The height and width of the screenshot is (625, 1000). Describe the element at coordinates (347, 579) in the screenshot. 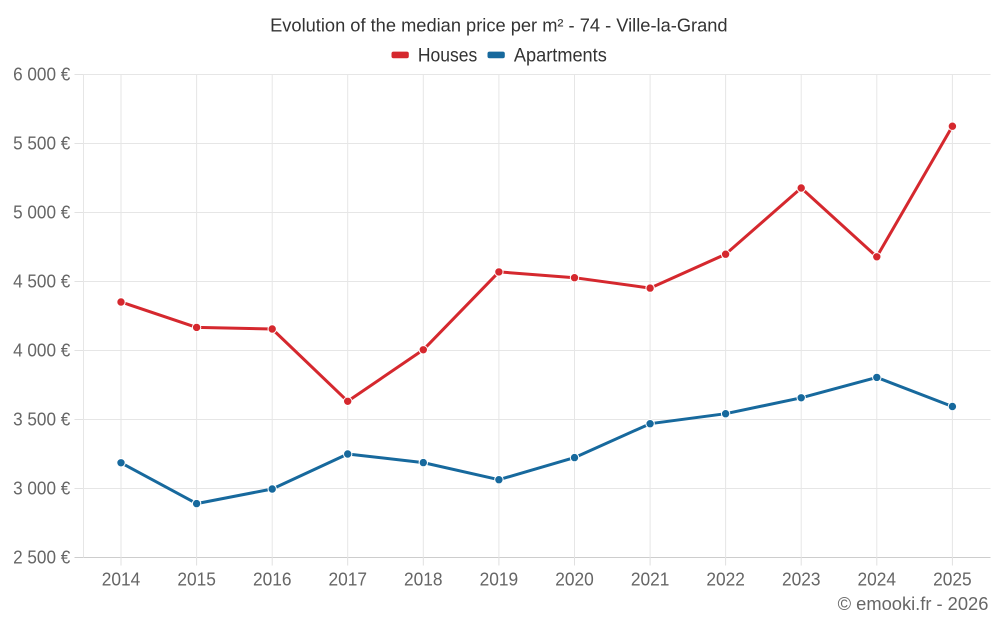

I see `svg-text: 2017` at that location.